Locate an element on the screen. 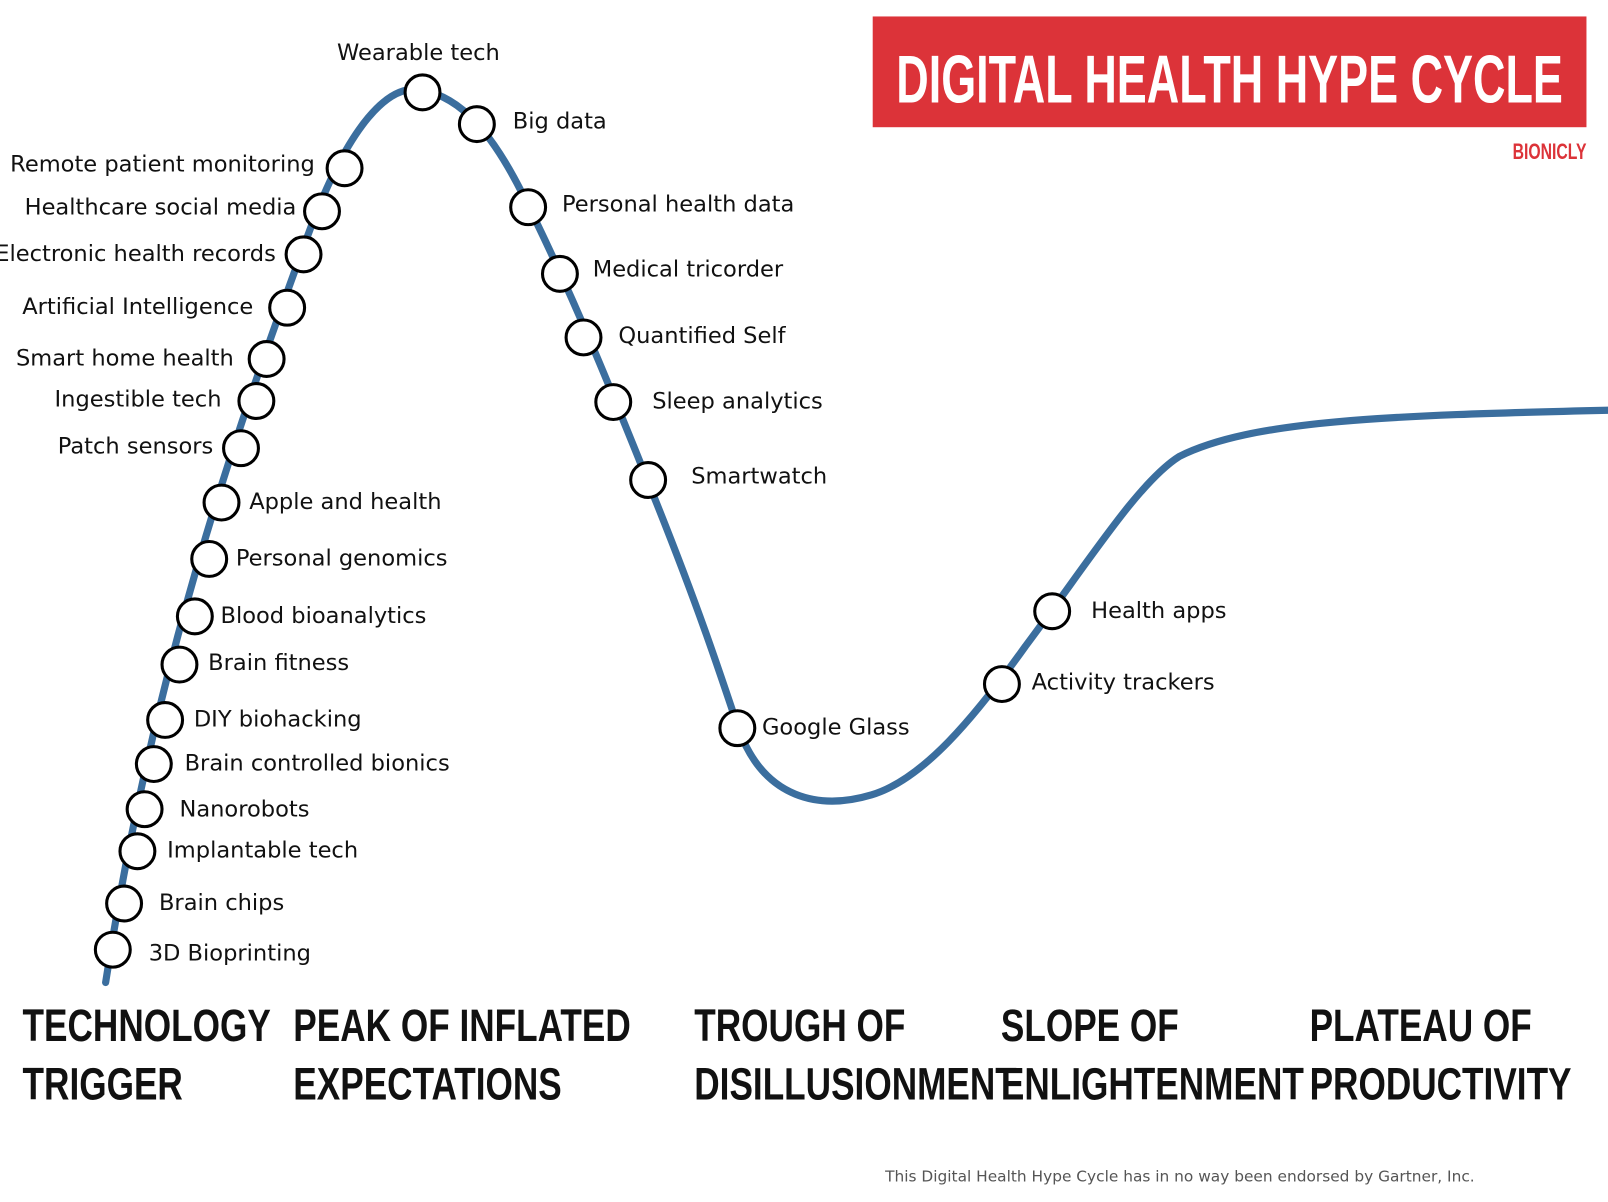 This screenshot has height=1202, width=1608. node-label: Brain controlled bionics is located at coordinates (317, 764).